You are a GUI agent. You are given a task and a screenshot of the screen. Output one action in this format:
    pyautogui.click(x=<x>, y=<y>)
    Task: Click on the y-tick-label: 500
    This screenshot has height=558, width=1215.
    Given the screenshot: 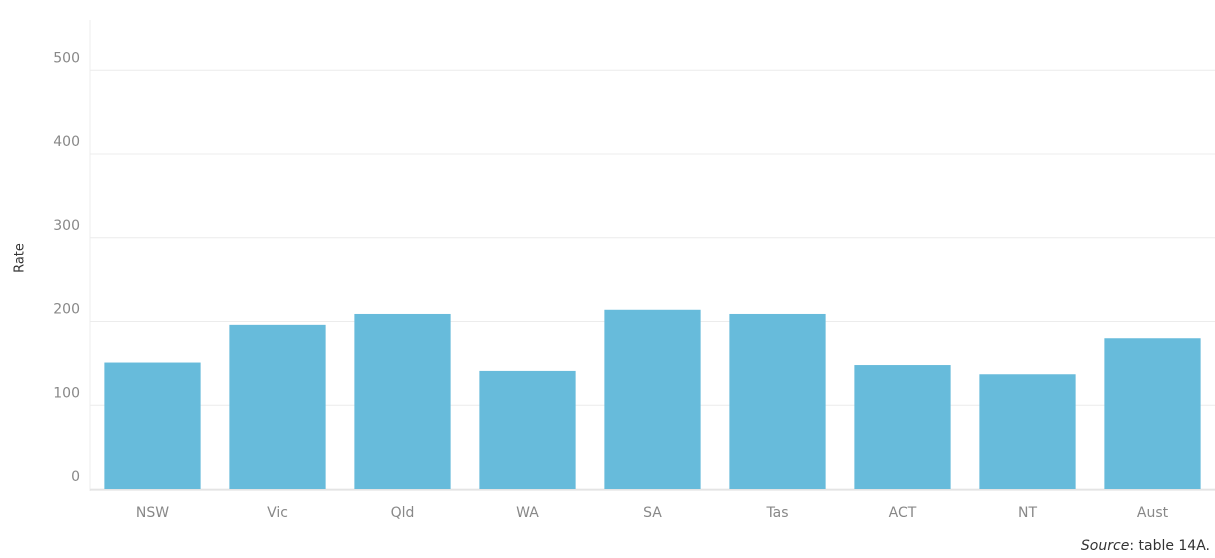 What is the action you would take?
    pyautogui.click(x=66, y=58)
    